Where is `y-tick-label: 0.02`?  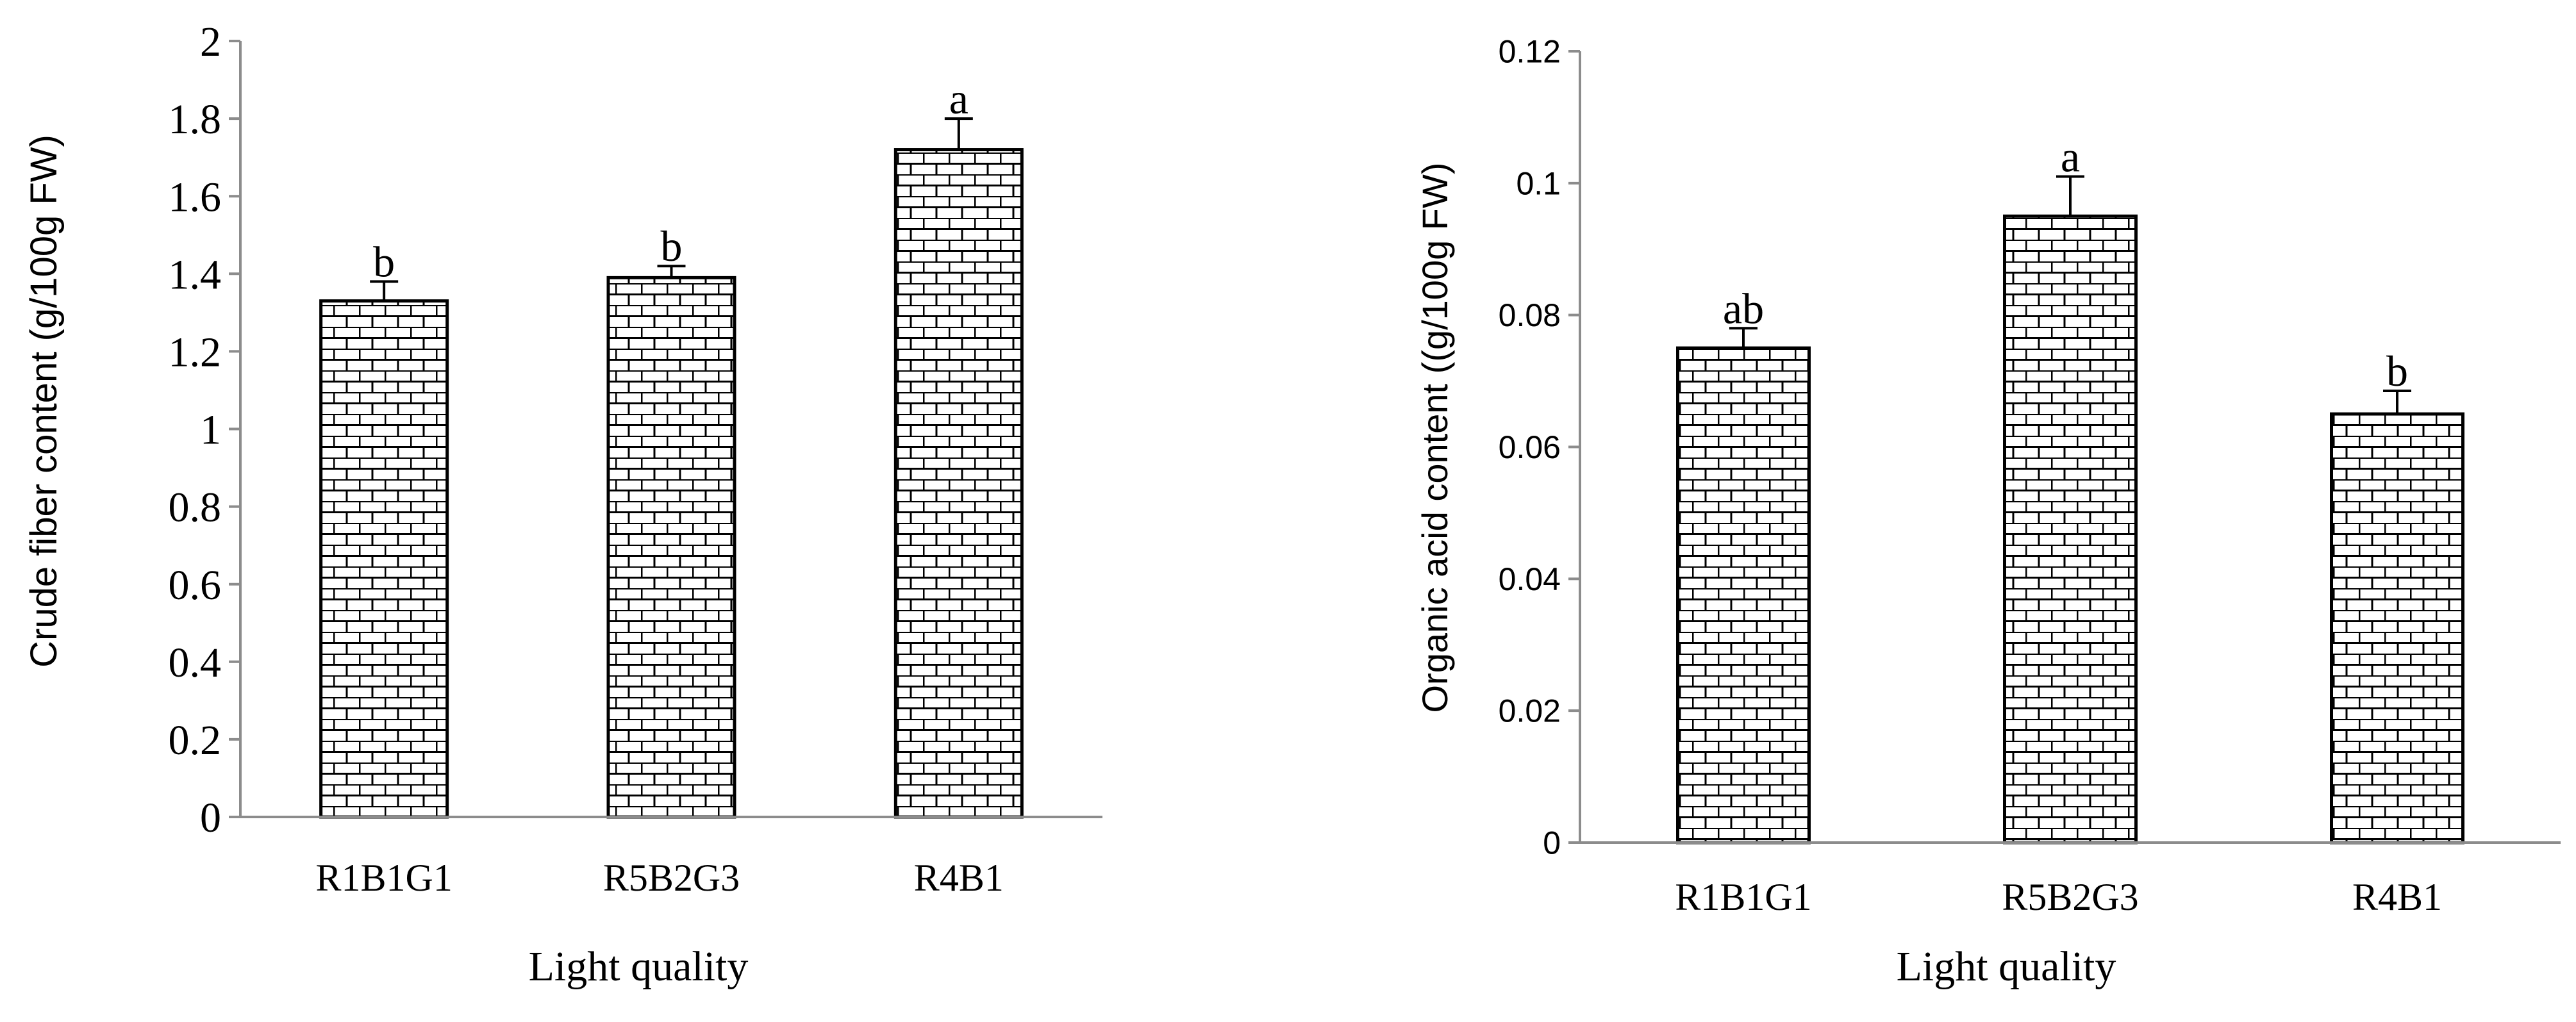
y-tick-label: 0.02 is located at coordinates (1530, 711).